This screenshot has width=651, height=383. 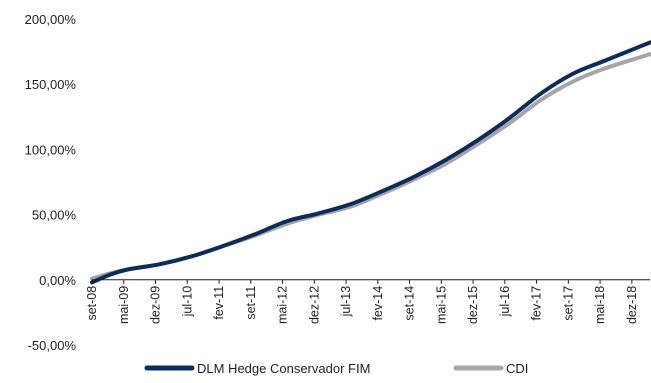 What do you see at coordinates (283, 368) in the screenshot?
I see `legend-label-dlm-hedge-conservador-fim: DLM Hedge Conservador FIM` at bounding box center [283, 368].